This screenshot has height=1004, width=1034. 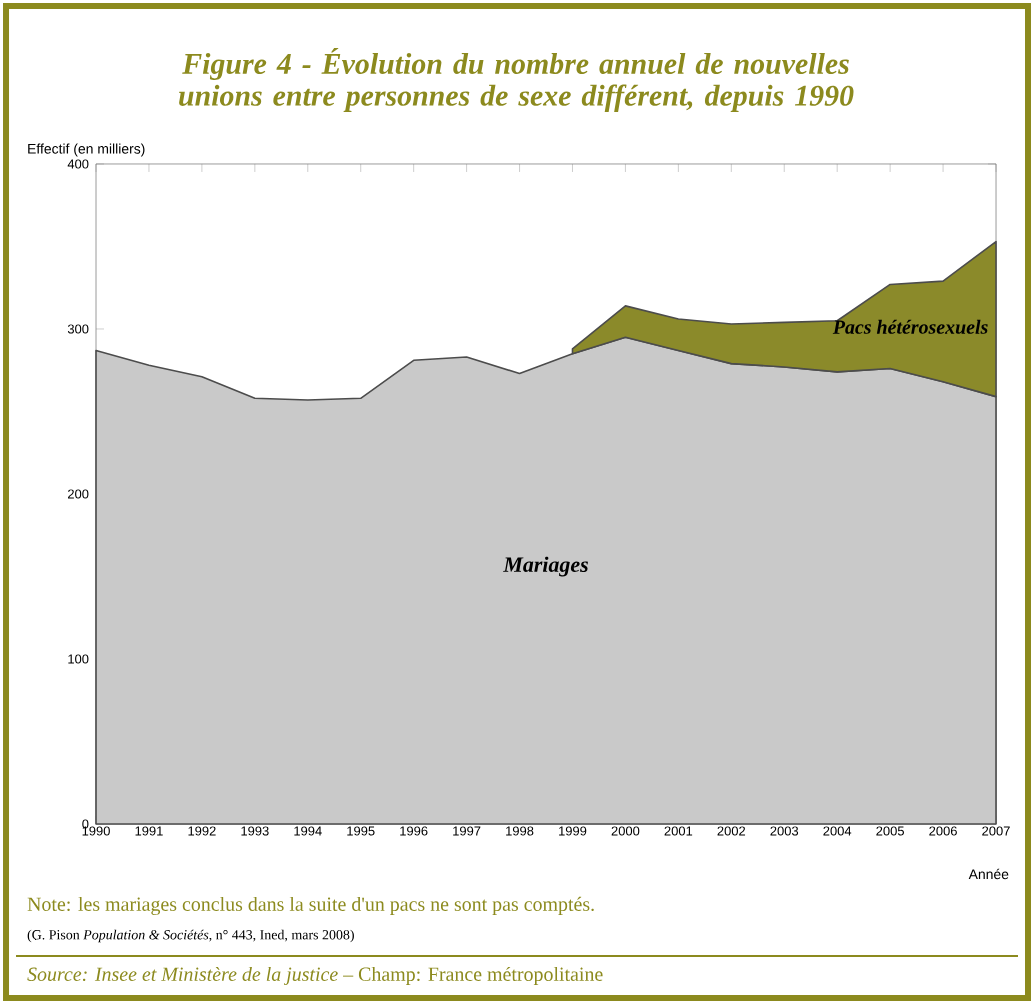 What do you see at coordinates (310, 906) in the screenshot?
I see `text: Note: les mariages conclus dans la suite d'un pacs ne sont pas comptés.` at bounding box center [310, 906].